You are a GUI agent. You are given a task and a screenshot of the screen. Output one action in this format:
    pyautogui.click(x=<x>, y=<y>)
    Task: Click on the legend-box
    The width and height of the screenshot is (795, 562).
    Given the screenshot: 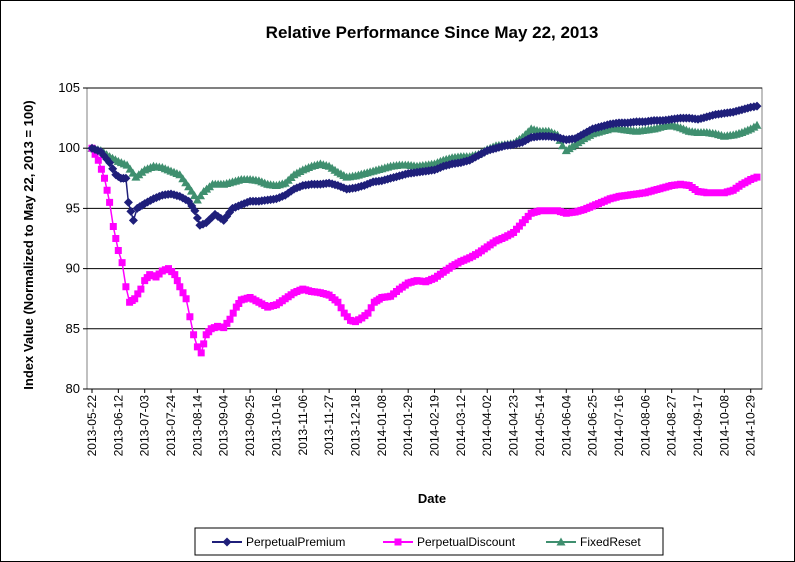 What is the action you would take?
    pyautogui.click(x=429, y=541)
    